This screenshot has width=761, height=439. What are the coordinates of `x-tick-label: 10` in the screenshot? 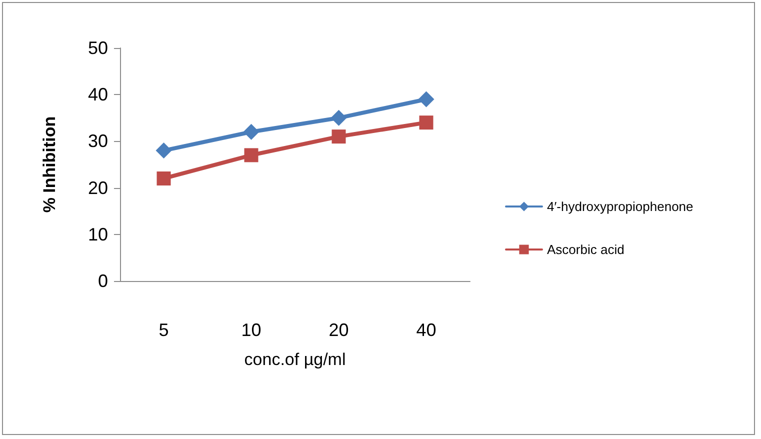 It's located at (251, 330).